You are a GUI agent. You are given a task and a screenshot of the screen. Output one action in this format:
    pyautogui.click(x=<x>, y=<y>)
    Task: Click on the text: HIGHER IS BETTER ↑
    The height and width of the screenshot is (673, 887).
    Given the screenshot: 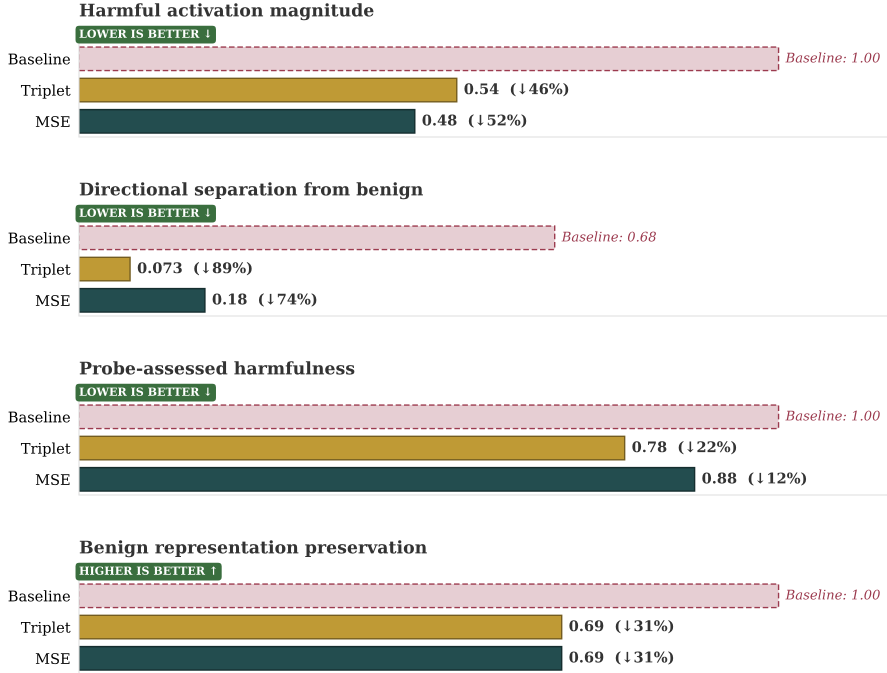 What is the action you would take?
    pyautogui.click(x=148, y=570)
    